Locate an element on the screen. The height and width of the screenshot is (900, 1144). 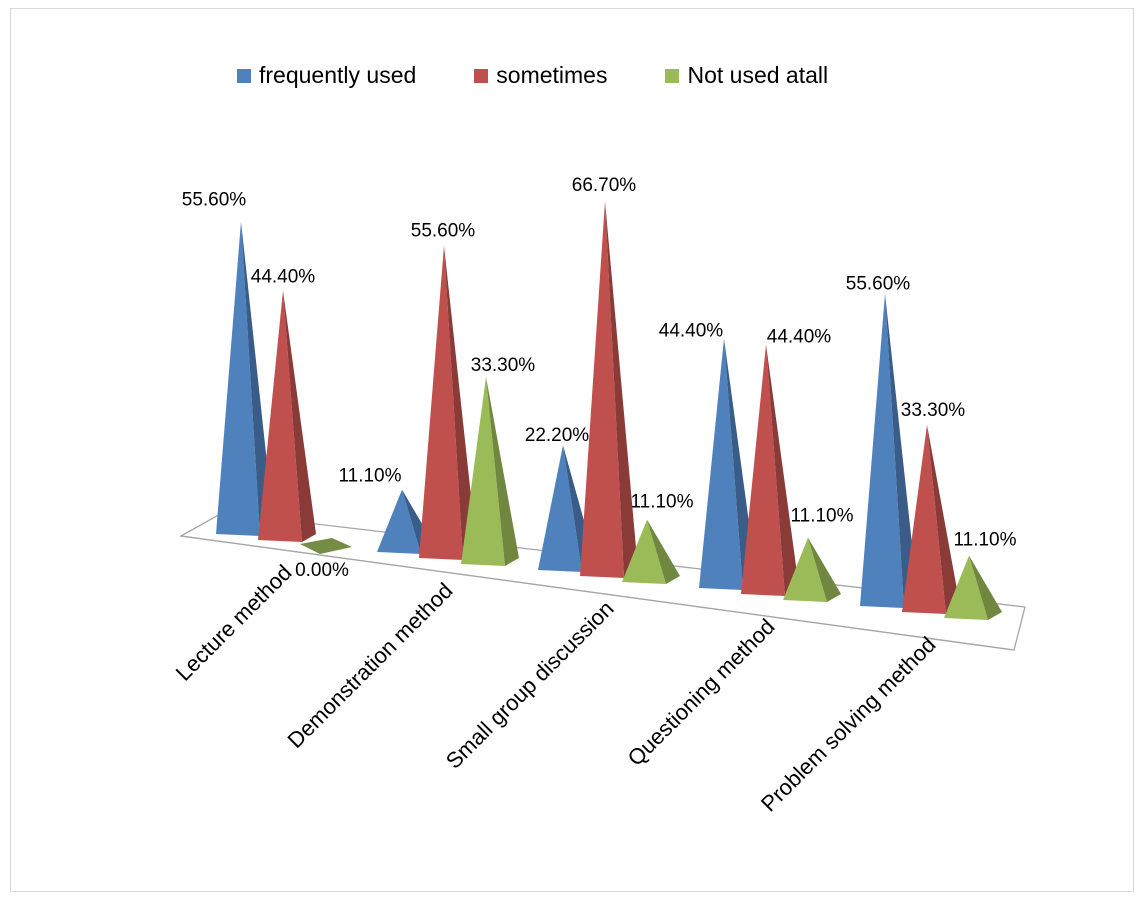
data-label-frequently-used-problem-solving-method: 55.60% is located at coordinates (878, 284).